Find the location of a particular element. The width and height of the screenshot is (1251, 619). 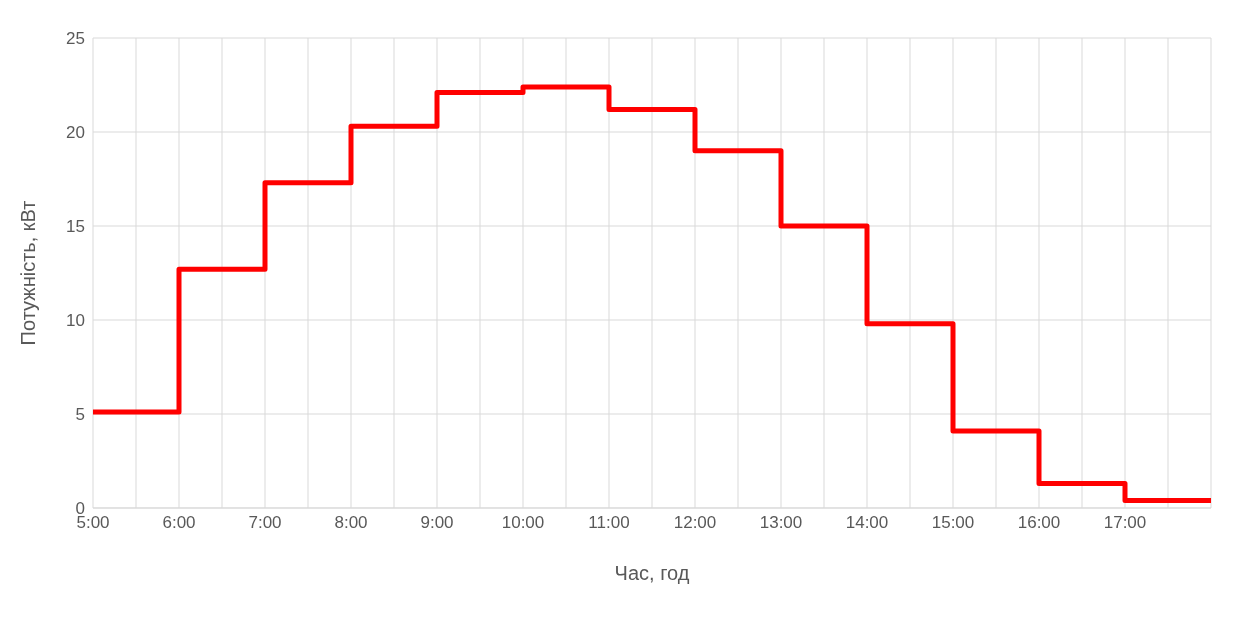

y-tick-label: 25 is located at coordinates (75, 39).